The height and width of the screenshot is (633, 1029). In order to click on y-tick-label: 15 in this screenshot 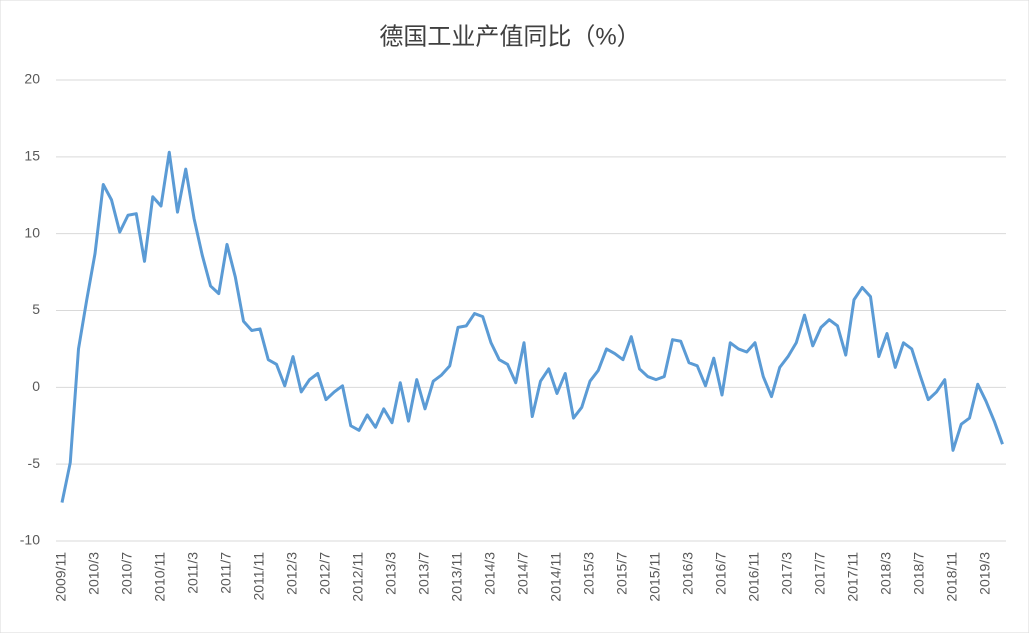, I will do `click(32, 156)`.